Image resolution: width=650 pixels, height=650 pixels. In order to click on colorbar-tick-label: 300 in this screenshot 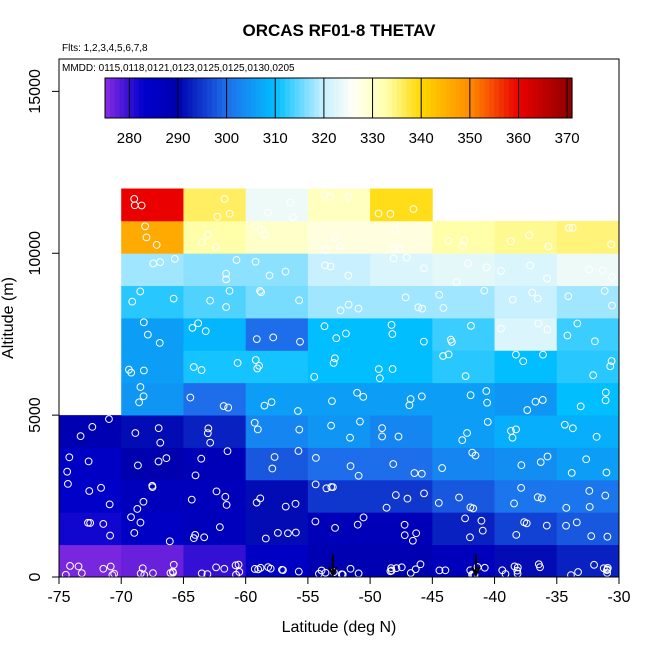, I will do `click(226, 138)`.